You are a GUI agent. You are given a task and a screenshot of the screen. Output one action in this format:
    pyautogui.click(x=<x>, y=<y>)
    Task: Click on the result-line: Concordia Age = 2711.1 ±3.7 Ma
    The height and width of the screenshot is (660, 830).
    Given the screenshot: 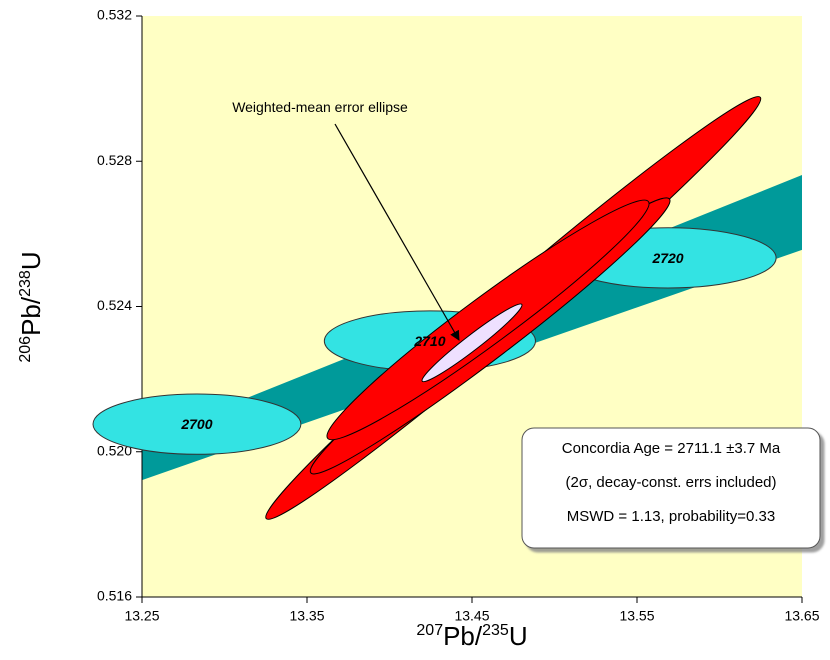 What is the action you would take?
    pyautogui.click(x=671, y=448)
    